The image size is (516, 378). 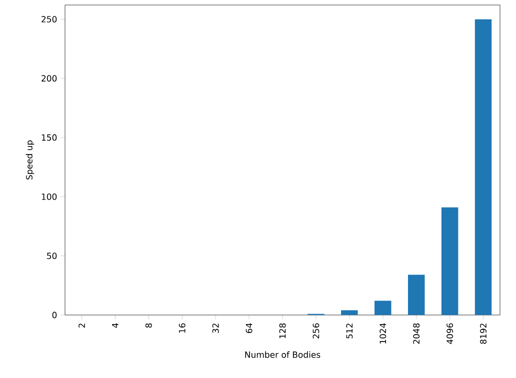 What do you see at coordinates (49, 78) in the screenshot?
I see `y-tick-label: 200` at bounding box center [49, 78].